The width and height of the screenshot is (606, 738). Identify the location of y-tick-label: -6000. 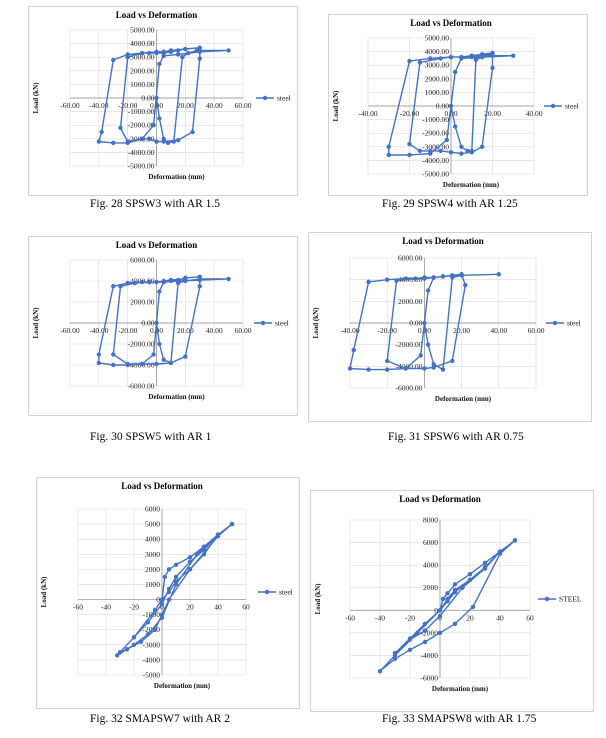
(430, 678).